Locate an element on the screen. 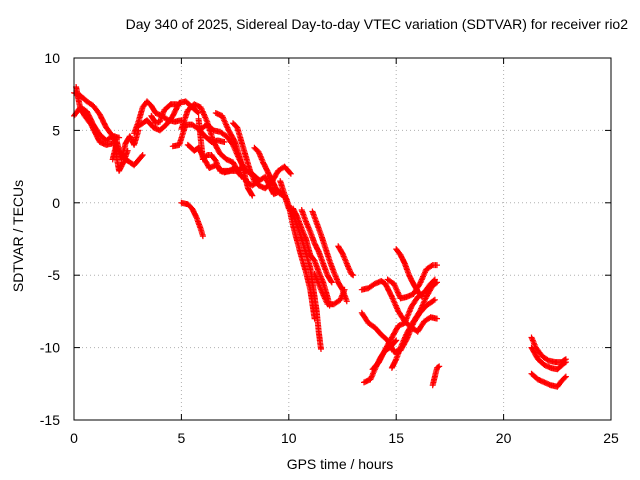 This screenshot has height=480, width=640. x-axis-label: GPS time / hours is located at coordinates (340, 464).